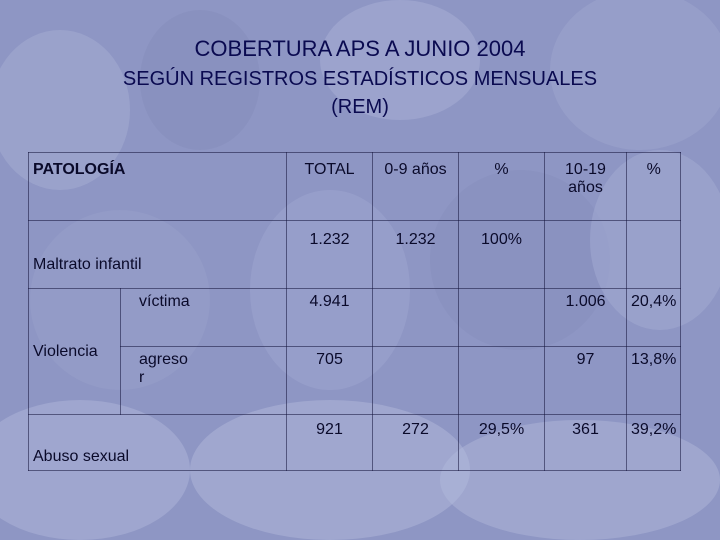 This screenshot has height=540, width=720. Describe the element at coordinates (585, 186) in the screenshot. I see `header-age-10-19: 10-19 años` at that location.